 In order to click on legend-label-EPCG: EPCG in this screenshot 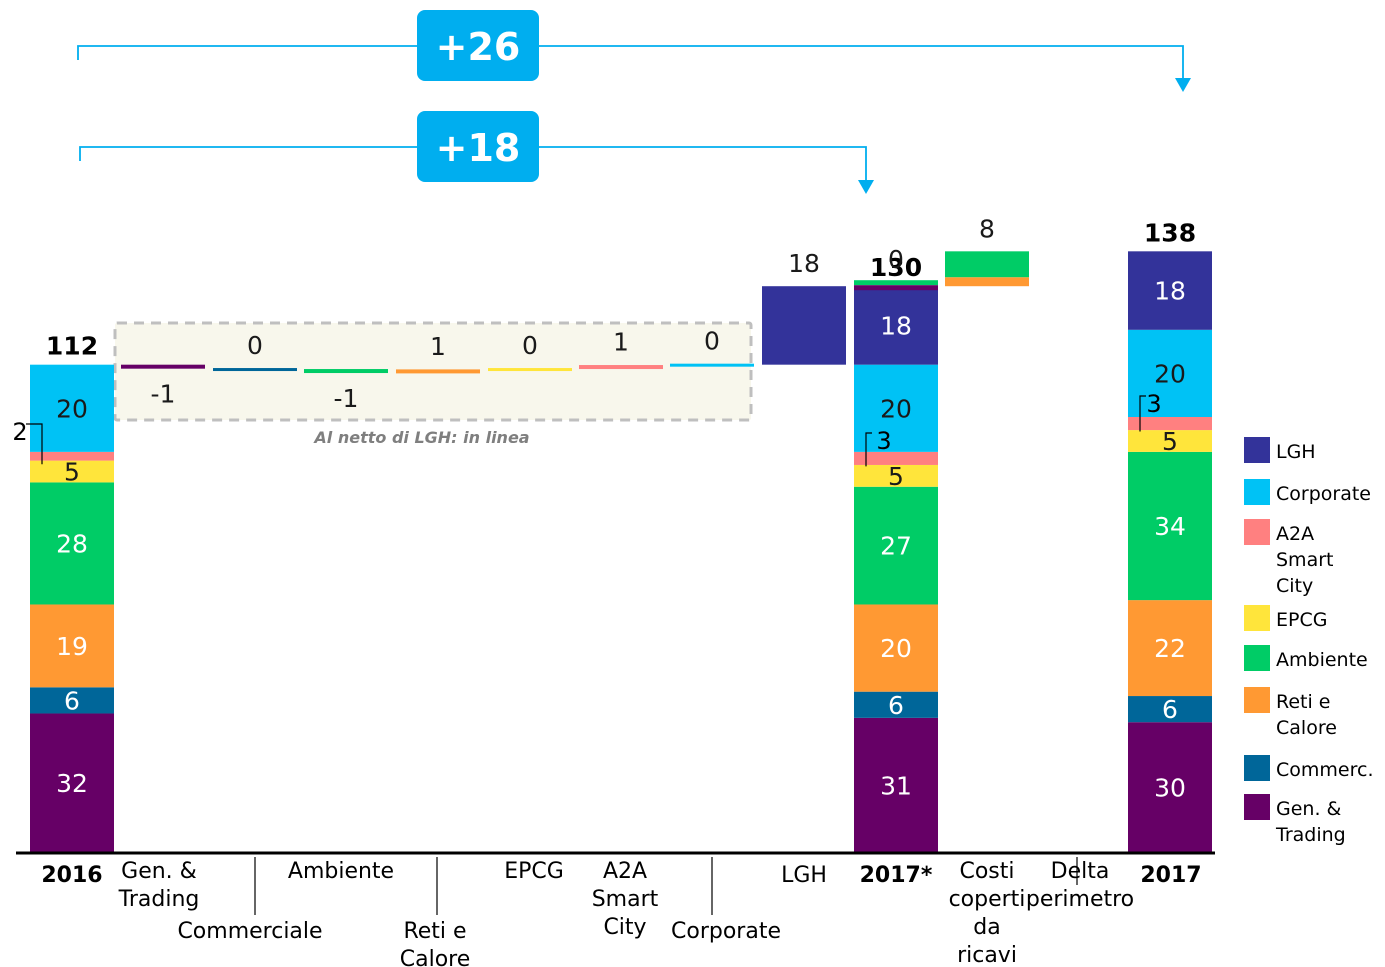, I will do `click(1301, 620)`.